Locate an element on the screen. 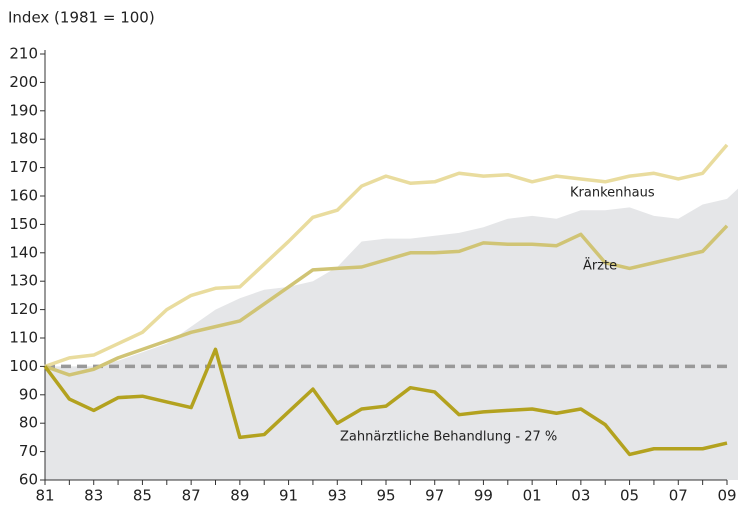  y-tick-label: 90 is located at coordinates (28, 394).